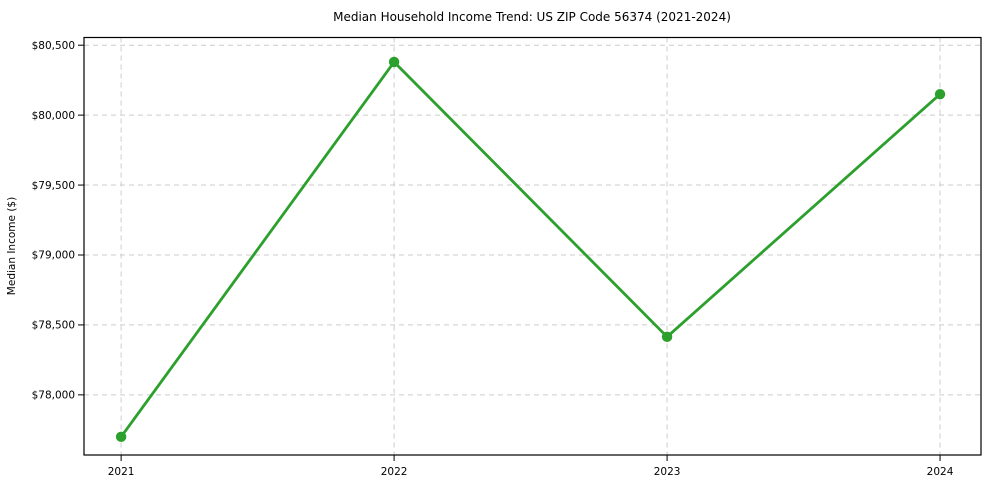 The image size is (989, 490). I want to click on x-tick-label: 2022, so click(394, 472).